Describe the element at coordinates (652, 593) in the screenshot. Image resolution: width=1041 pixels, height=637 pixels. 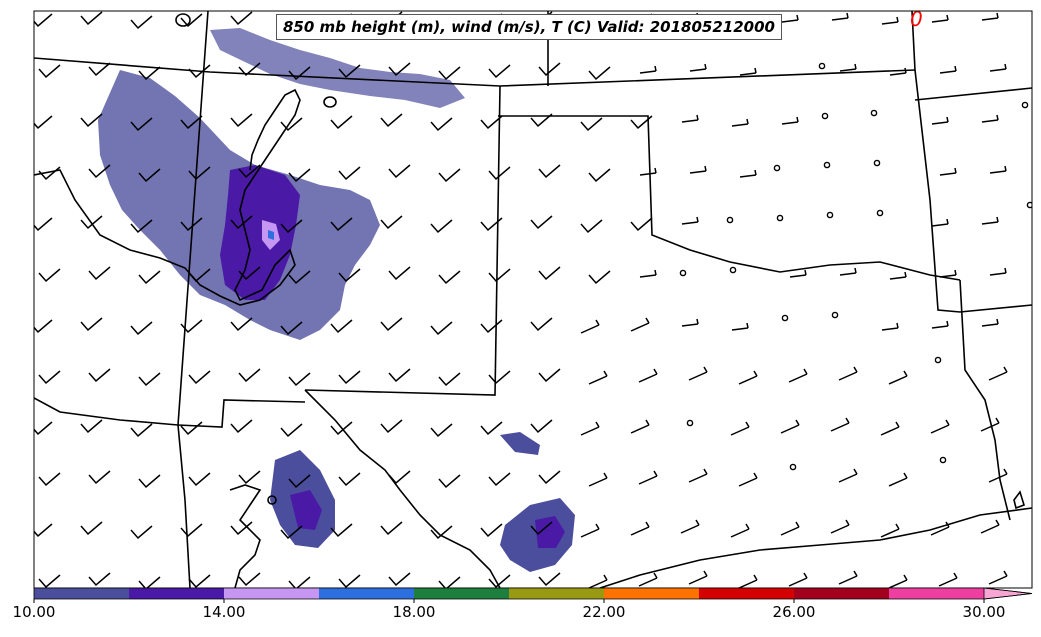
I see `colorbar-bin` at that location.